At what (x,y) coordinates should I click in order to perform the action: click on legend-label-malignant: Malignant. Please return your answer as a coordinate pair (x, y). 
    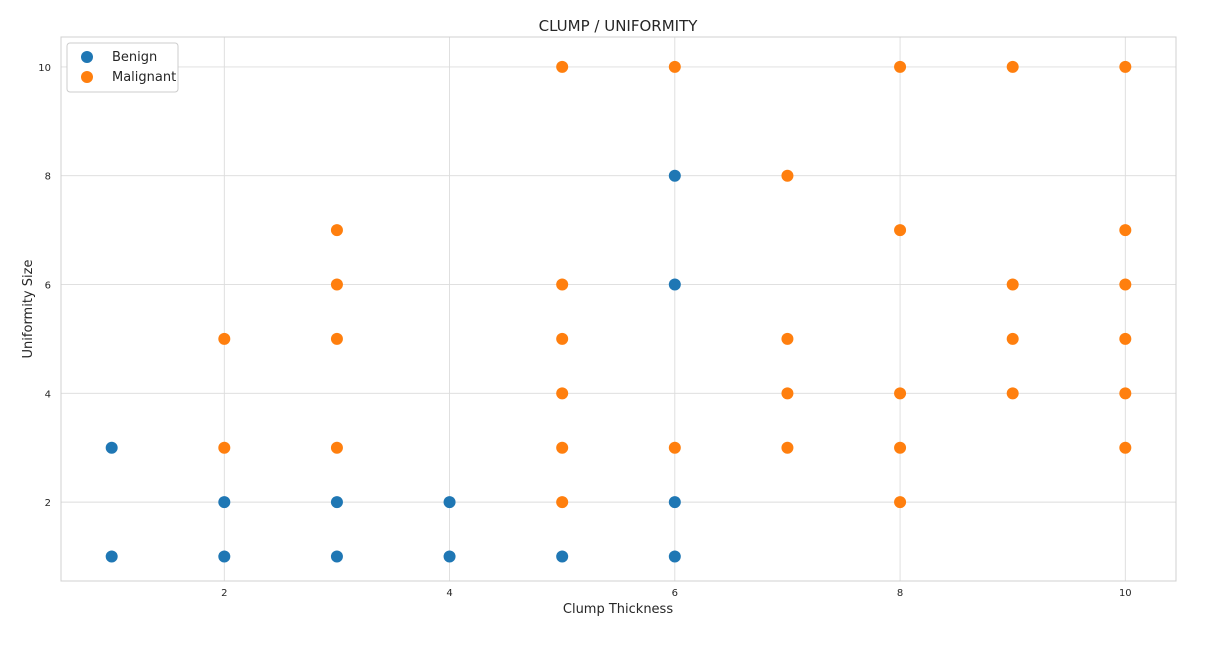
    Looking at the image, I should click on (144, 77).